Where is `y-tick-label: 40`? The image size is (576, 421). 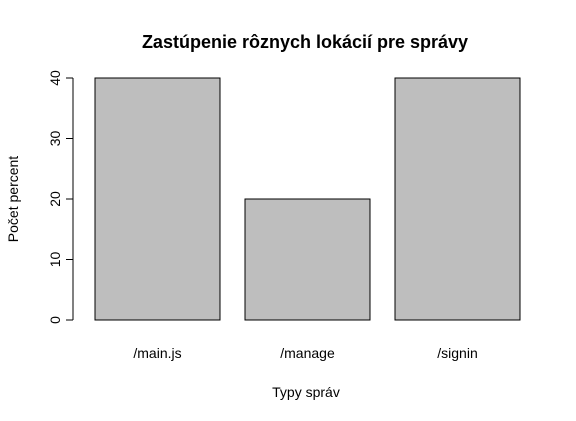
y-tick-label: 40 is located at coordinates (55, 78).